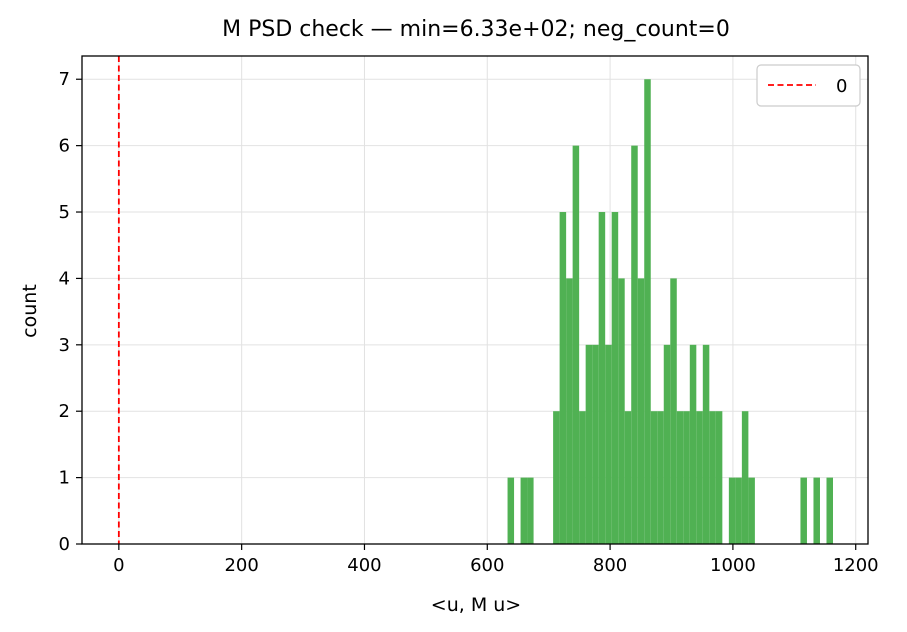  I want to click on y-tick-label-4: 4, so click(64, 278).